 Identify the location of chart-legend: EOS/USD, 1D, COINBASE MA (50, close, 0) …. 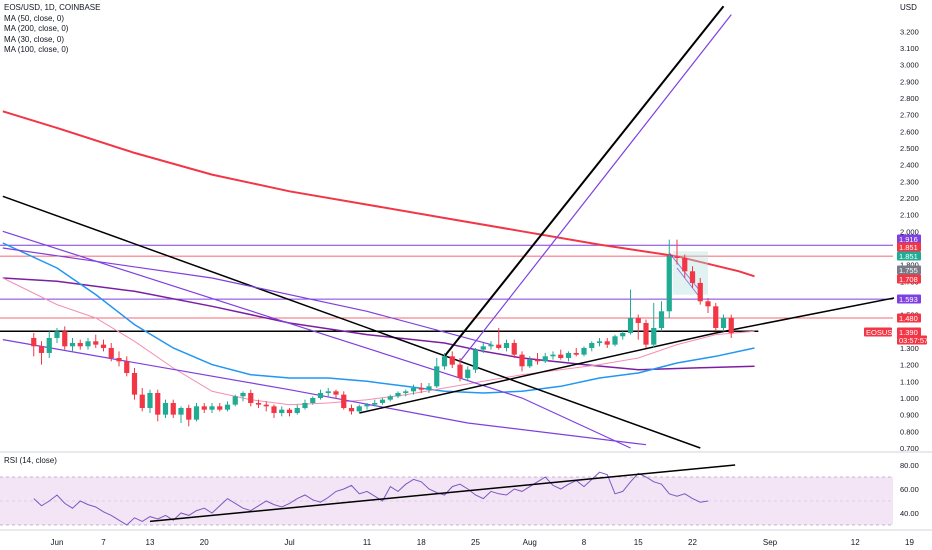
(52, 29).